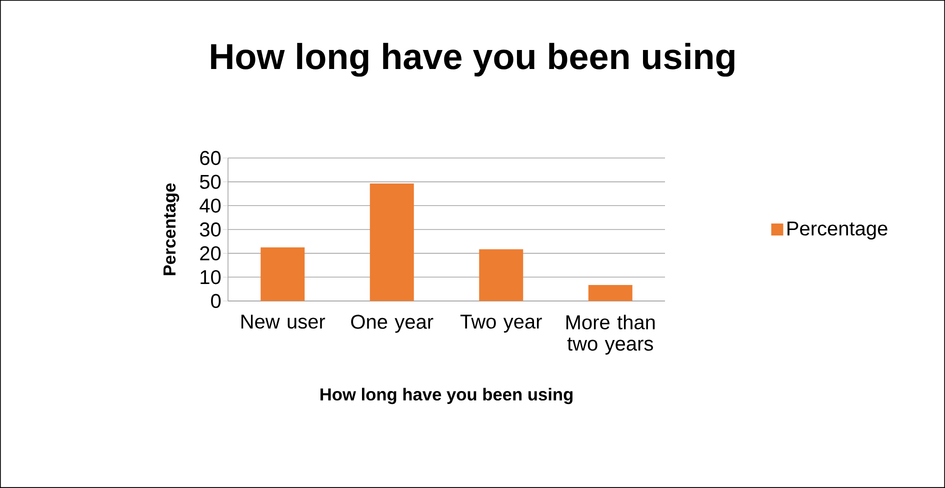 This screenshot has width=945, height=488. Describe the element at coordinates (210, 277) in the screenshot. I see `y-tick-label: 10` at that location.